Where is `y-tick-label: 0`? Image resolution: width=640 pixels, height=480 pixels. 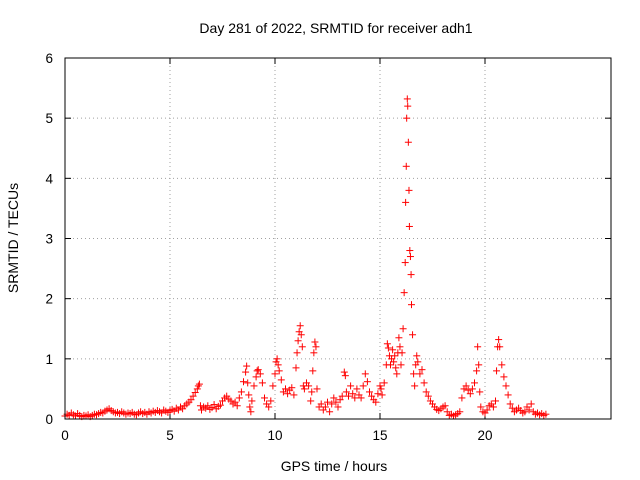
y-tick-label: 0 is located at coordinates (49, 419).